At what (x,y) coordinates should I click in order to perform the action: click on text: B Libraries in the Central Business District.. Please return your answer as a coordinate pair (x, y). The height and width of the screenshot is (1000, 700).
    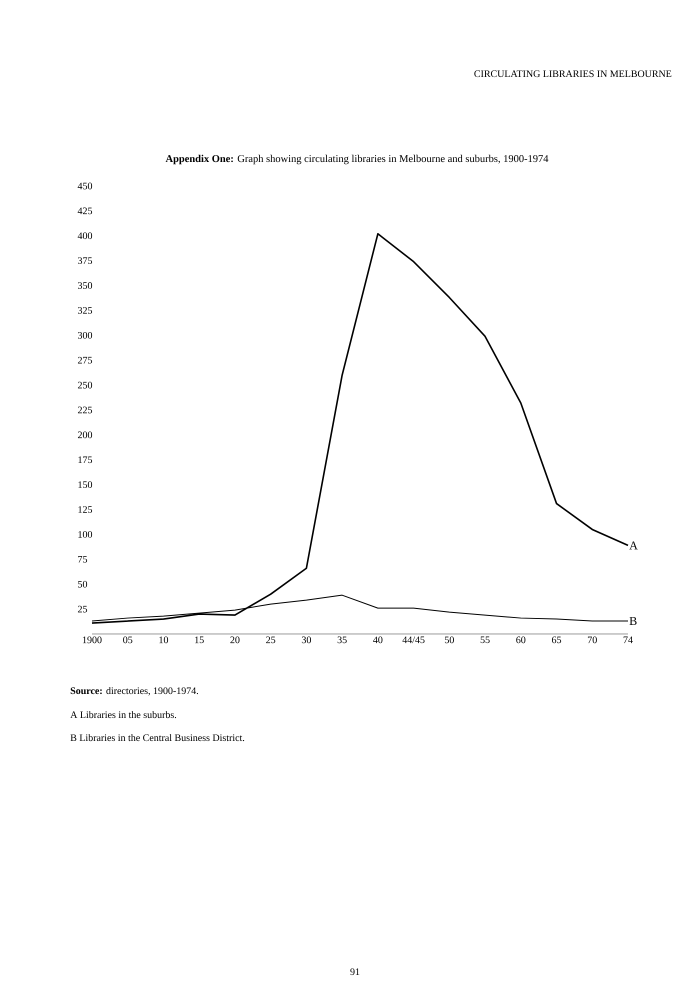
    Looking at the image, I should click on (157, 738).